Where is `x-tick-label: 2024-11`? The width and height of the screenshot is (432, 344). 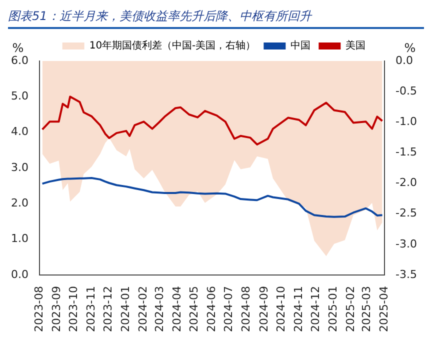 x-tick-label: 2024-11 is located at coordinates (298, 309).